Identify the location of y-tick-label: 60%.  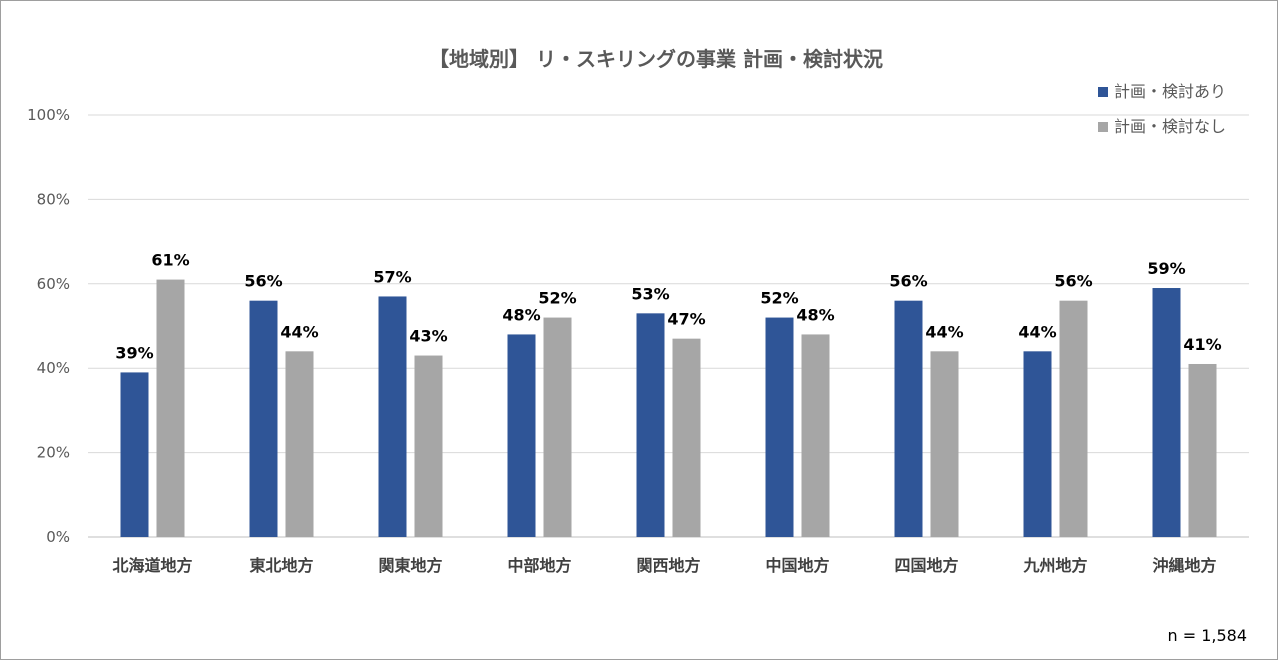
(53, 284).